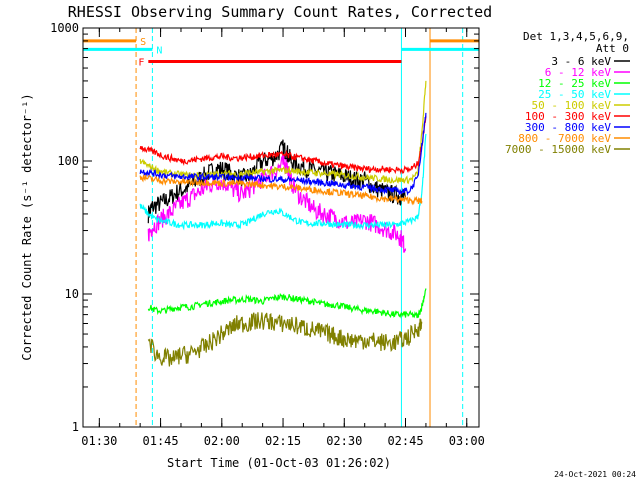 The image size is (640, 480). I want to click on legend-label: 50 - 100 keV, so click(572, 105).